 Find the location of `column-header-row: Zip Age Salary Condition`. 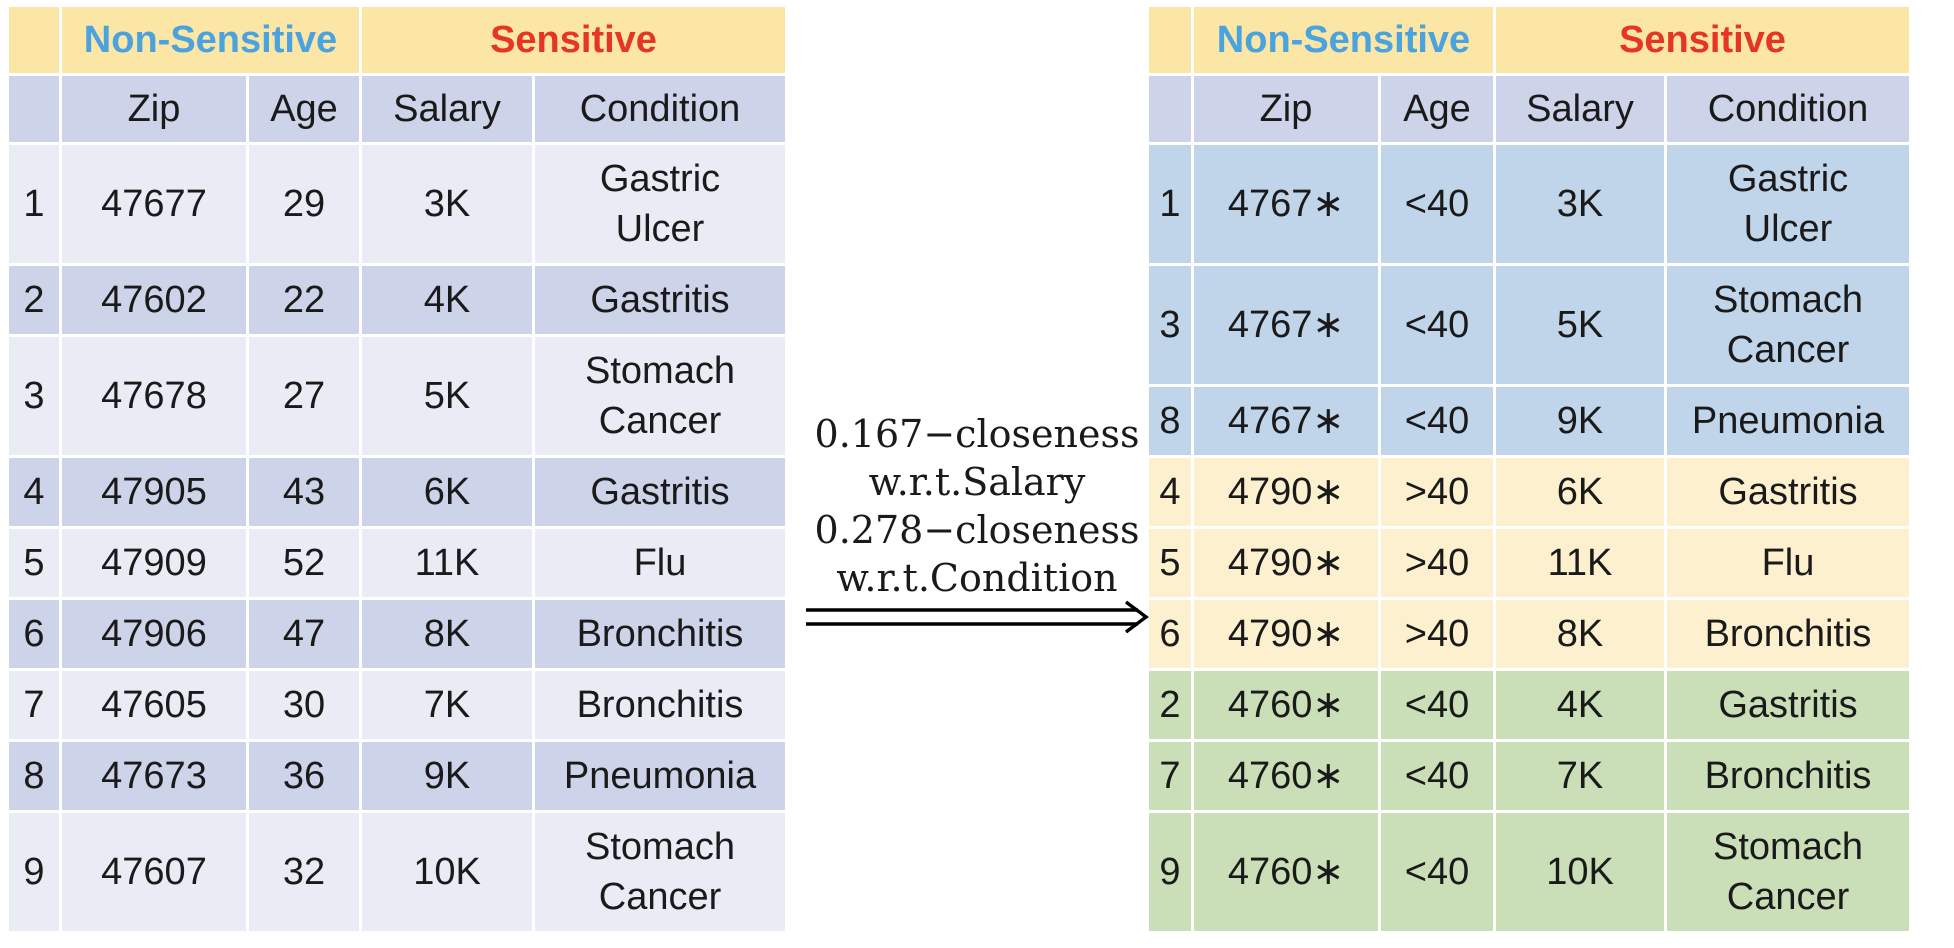

column-header-row: Zip Age Salary Condition is located at coordinates (397, 109).